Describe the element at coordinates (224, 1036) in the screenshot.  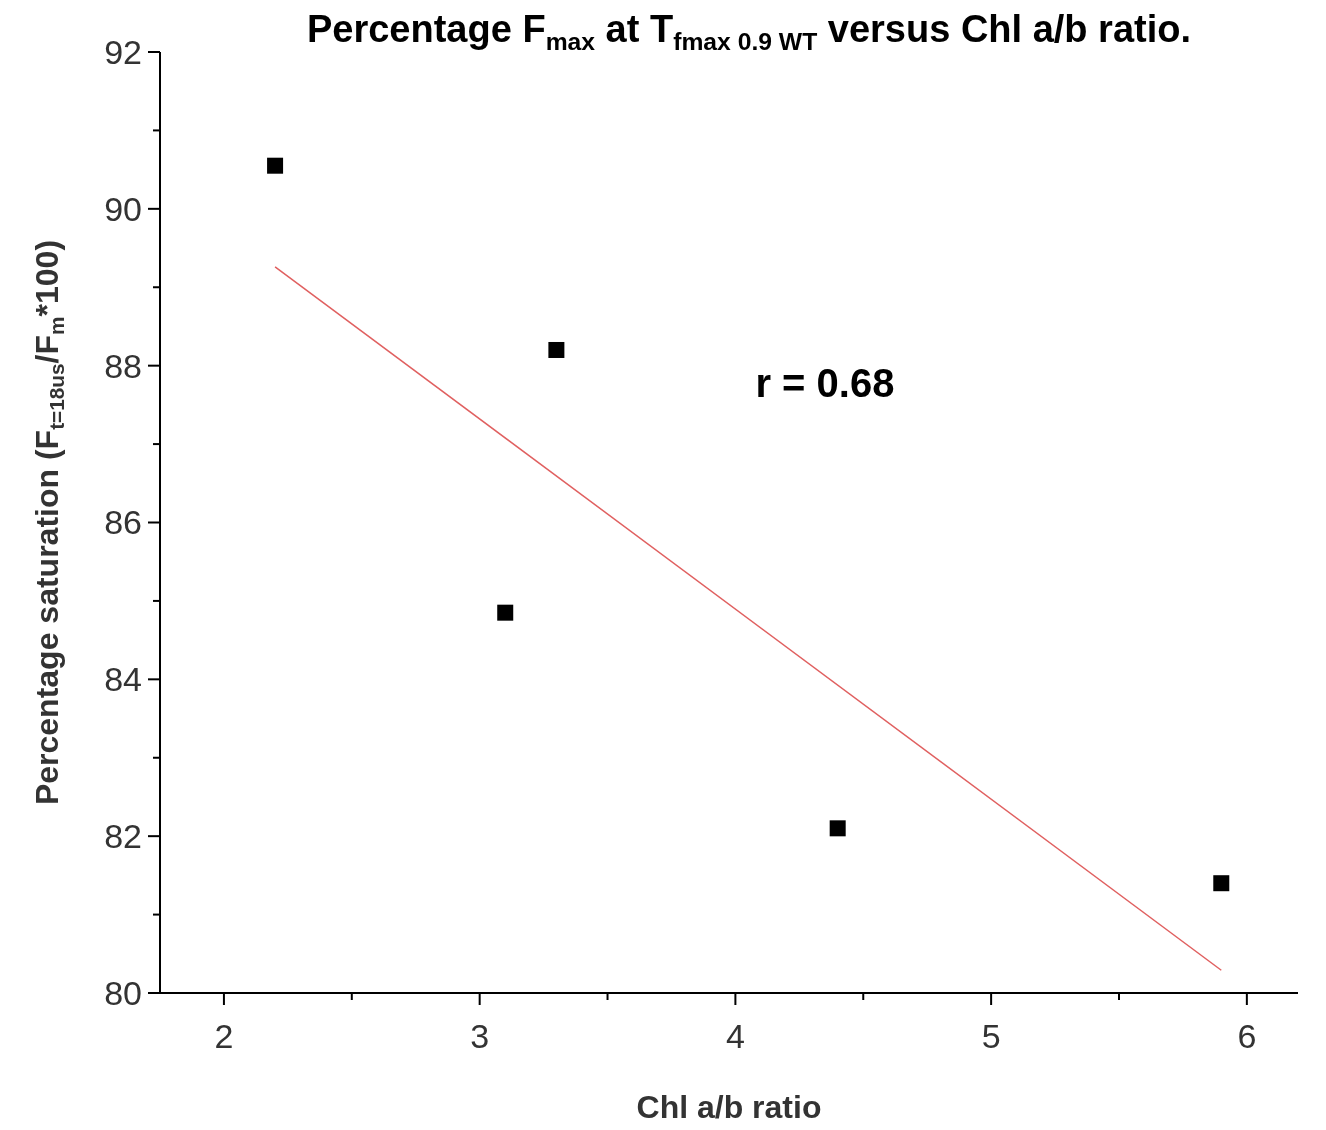
I see `x-tick-label: 2` at that location.